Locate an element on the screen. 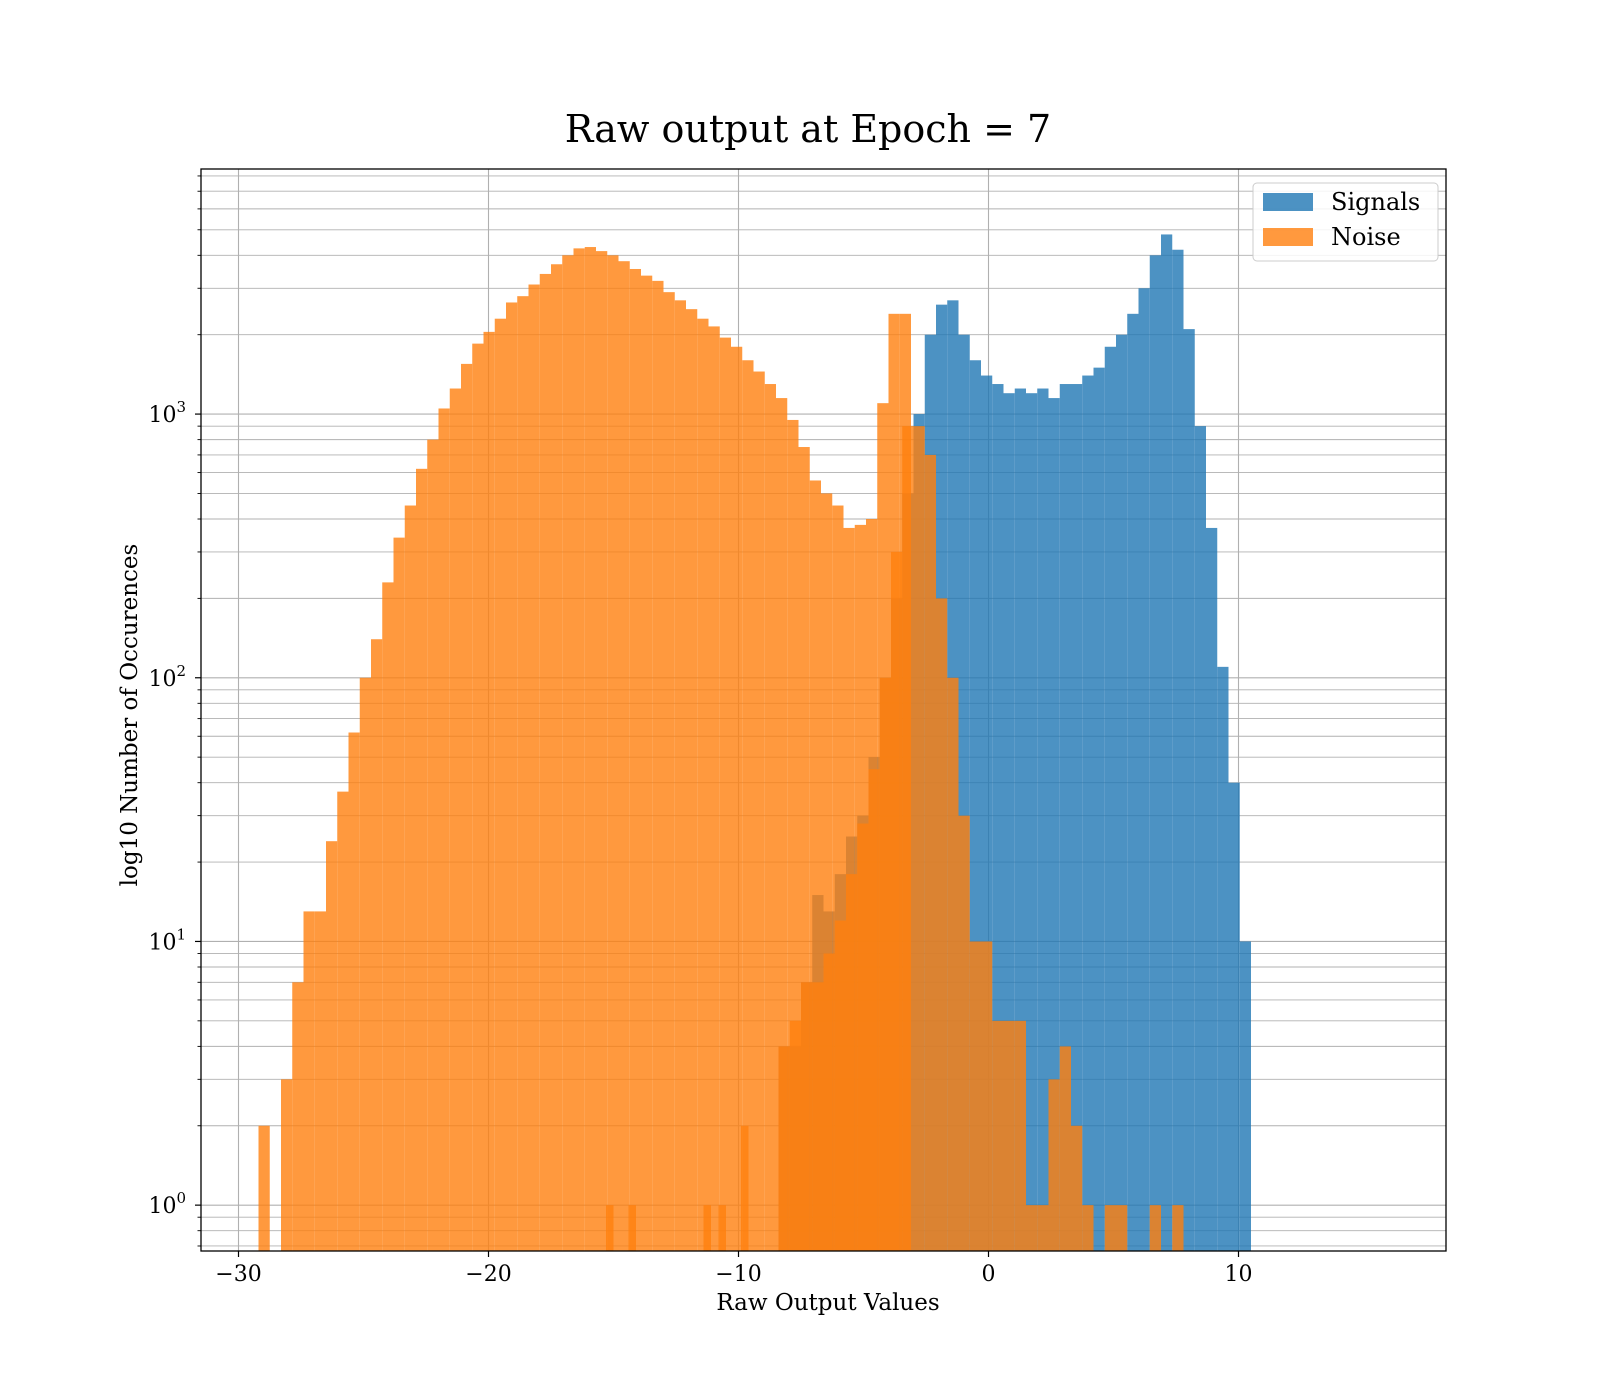 This screenshot has width=1600, height=1400. x-axis-ticks: −30 −20 −10 0 10 is located at coordinates (734, 1269).